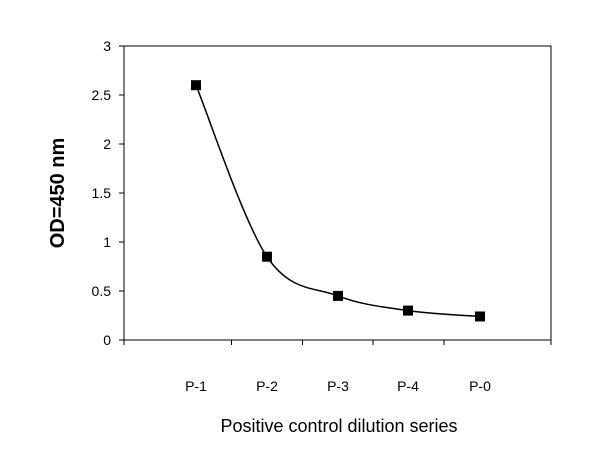 The height and width of the screenshot is (460, 603). I want to click on y-tick-label: 1, so click(107, 242).